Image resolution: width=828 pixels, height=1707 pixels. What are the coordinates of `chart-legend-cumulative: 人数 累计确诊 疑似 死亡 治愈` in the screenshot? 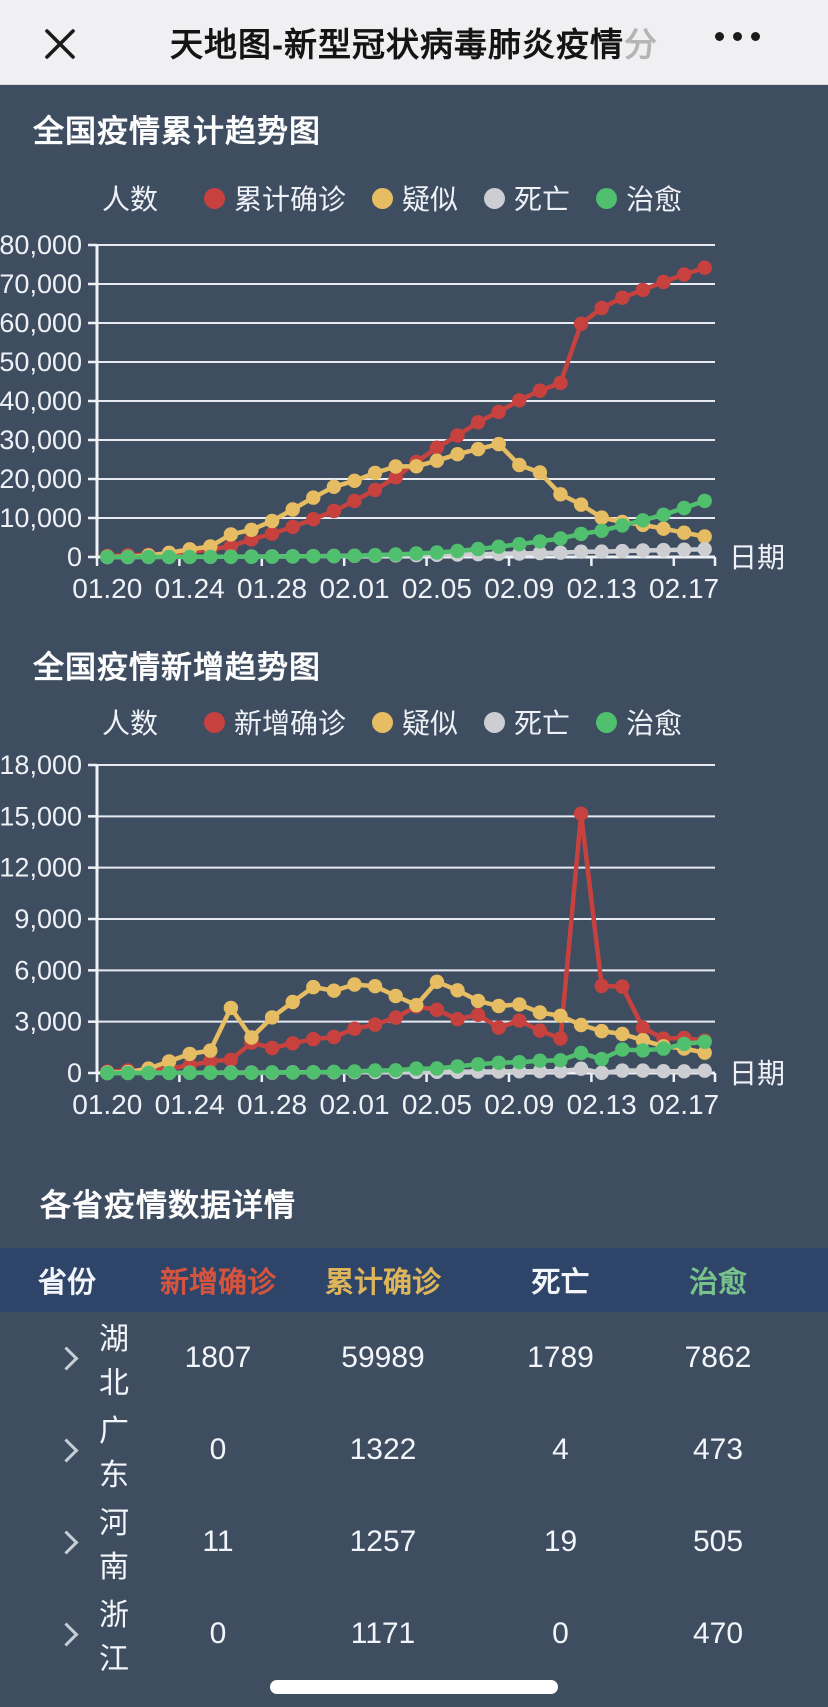 It's located at (405, 198).